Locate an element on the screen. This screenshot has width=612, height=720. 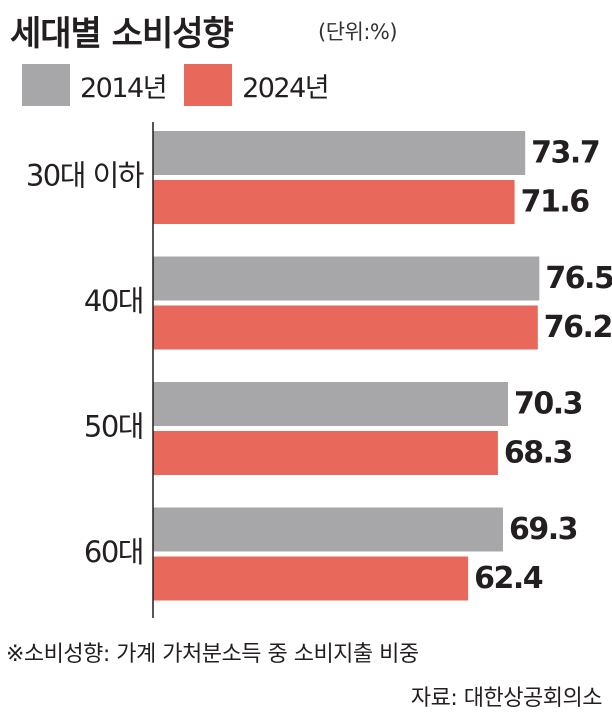
data-label: 71.6 is located at coordinates (555, 202).